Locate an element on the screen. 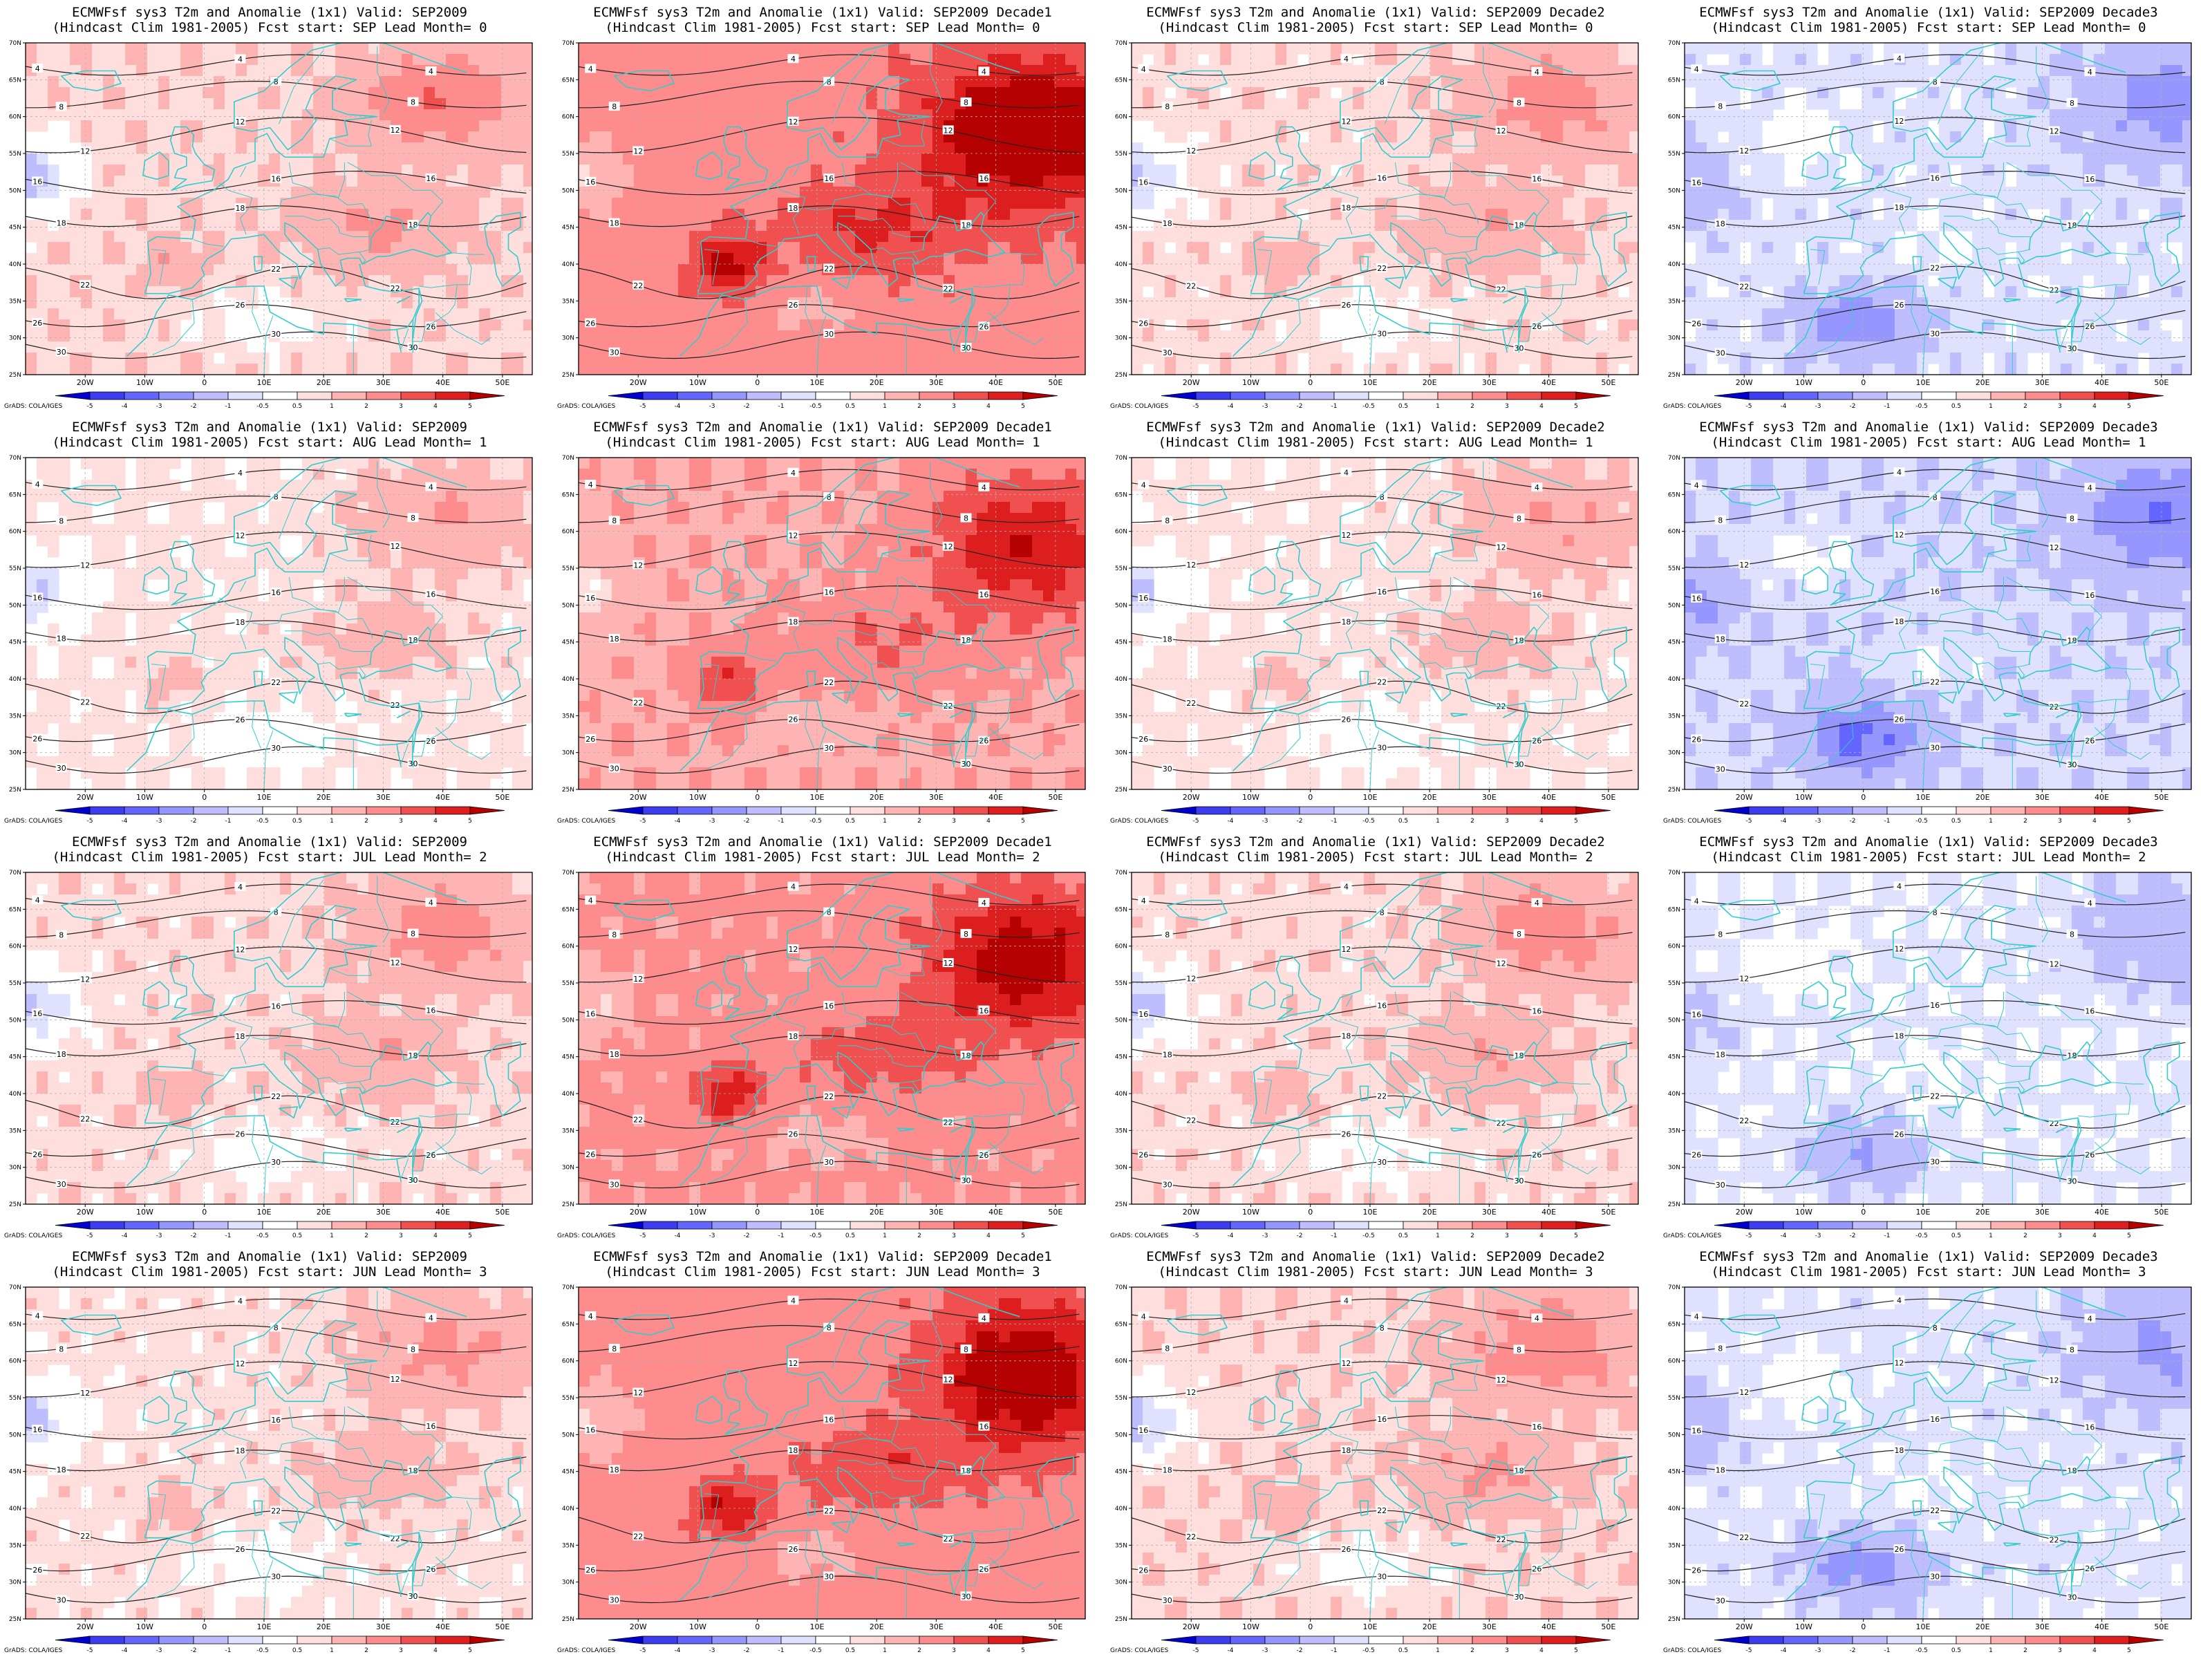 The width and height of the screenshot is (2212, 1659). colorbar-label: 3 is located at coordinates (401, 406).